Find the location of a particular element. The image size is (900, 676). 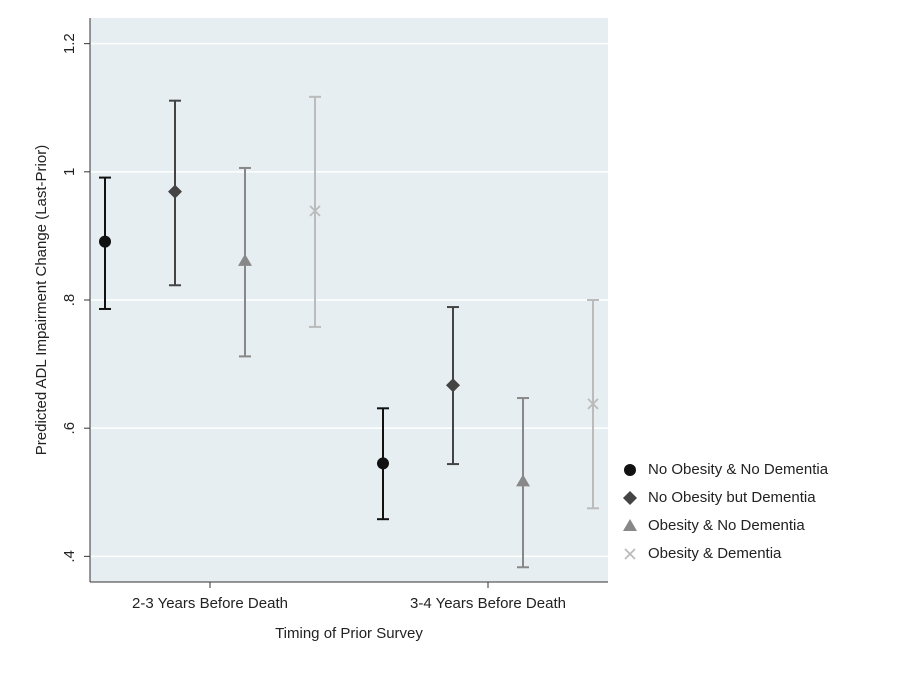

x-tick-label: 3-4 Years Before Death is located at coordinates (488, 603).